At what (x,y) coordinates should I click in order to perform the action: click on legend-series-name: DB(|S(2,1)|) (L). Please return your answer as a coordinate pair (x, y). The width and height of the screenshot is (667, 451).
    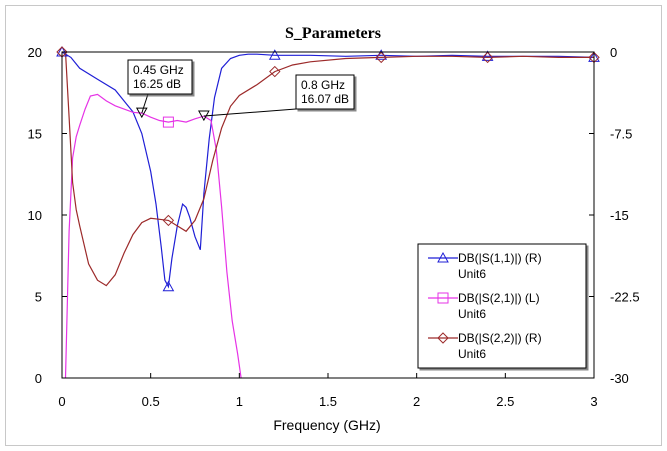
    Looking at the image, I should click on (499, 298).